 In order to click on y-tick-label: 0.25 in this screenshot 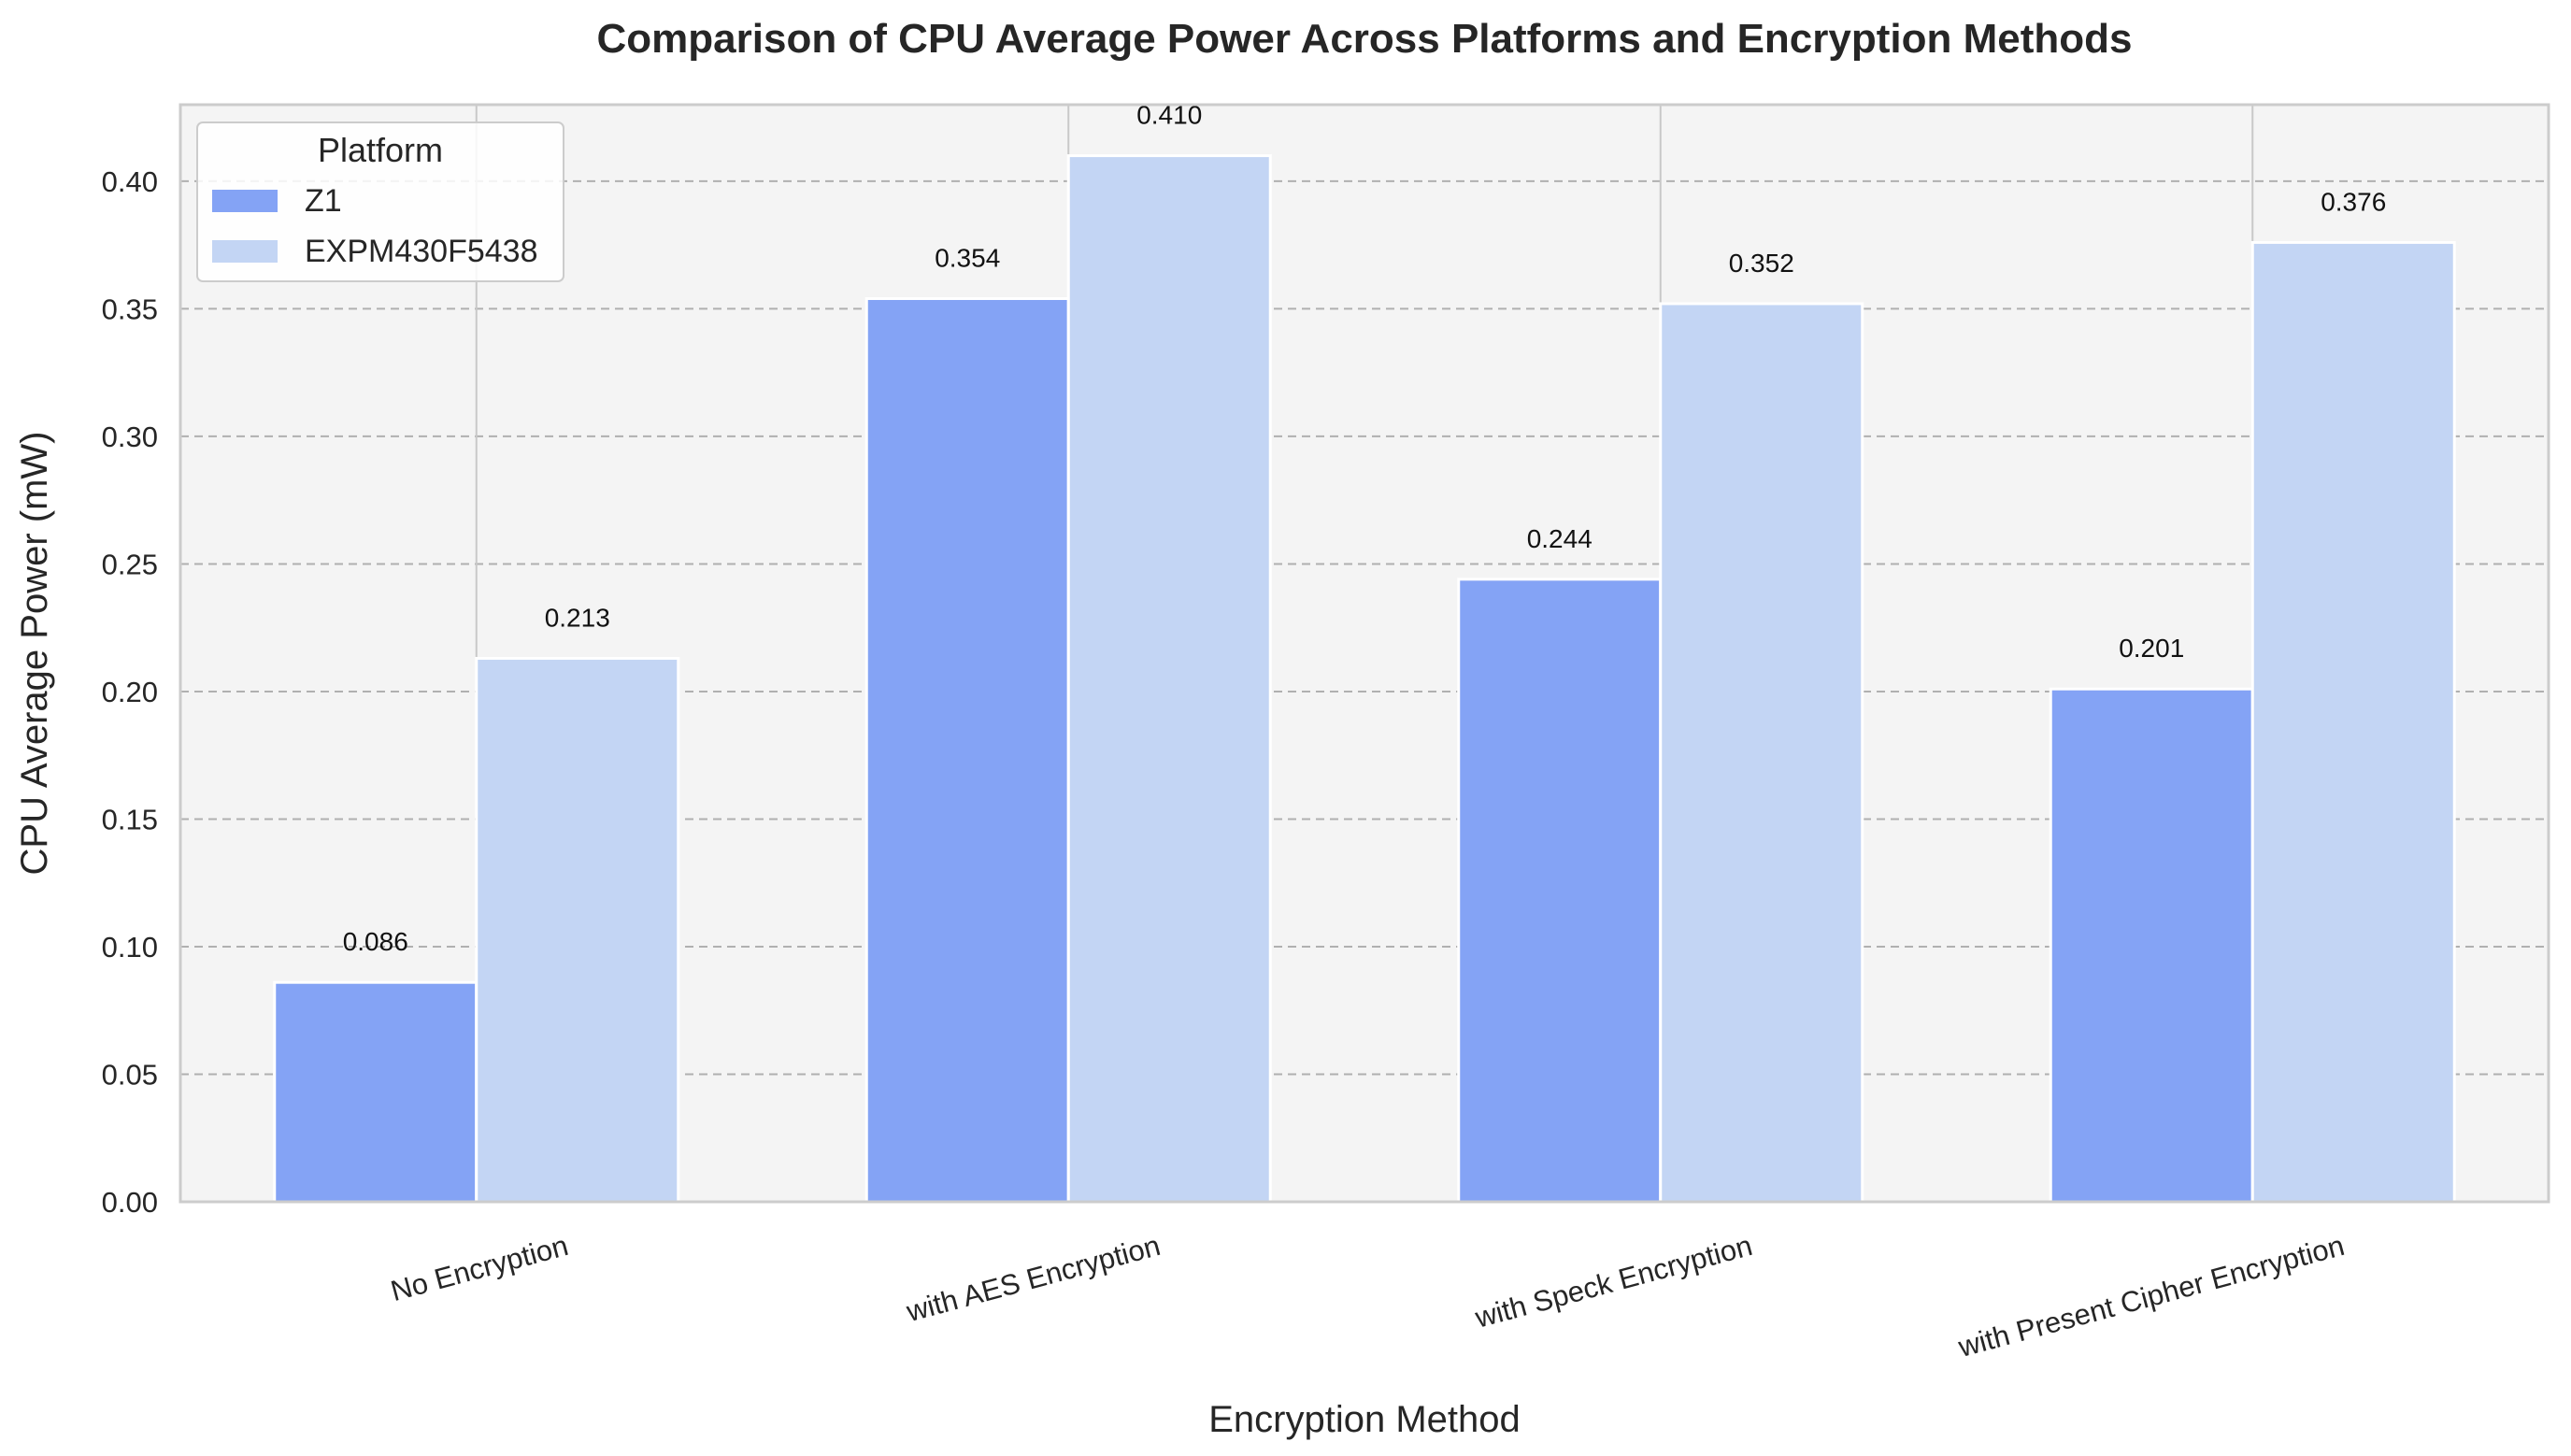, I will do `click(130, 564)`.